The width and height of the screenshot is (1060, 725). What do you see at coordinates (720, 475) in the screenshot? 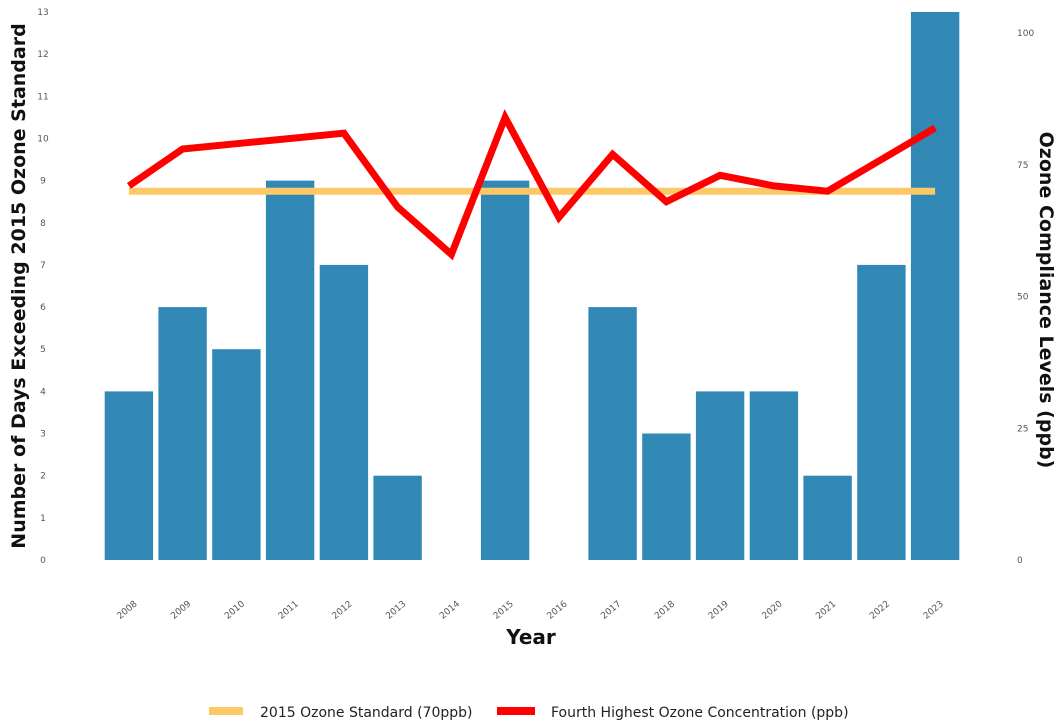
I see `bar-2019` at bounding box center [720, 475].